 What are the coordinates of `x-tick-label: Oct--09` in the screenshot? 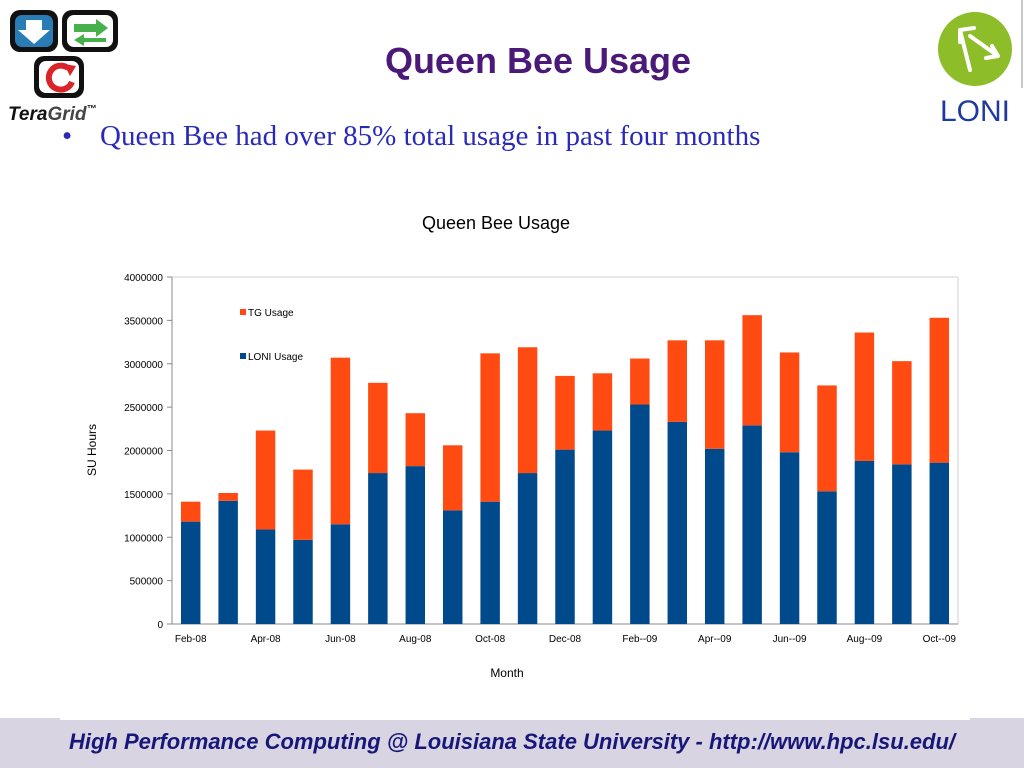 It's located at (940, 639).